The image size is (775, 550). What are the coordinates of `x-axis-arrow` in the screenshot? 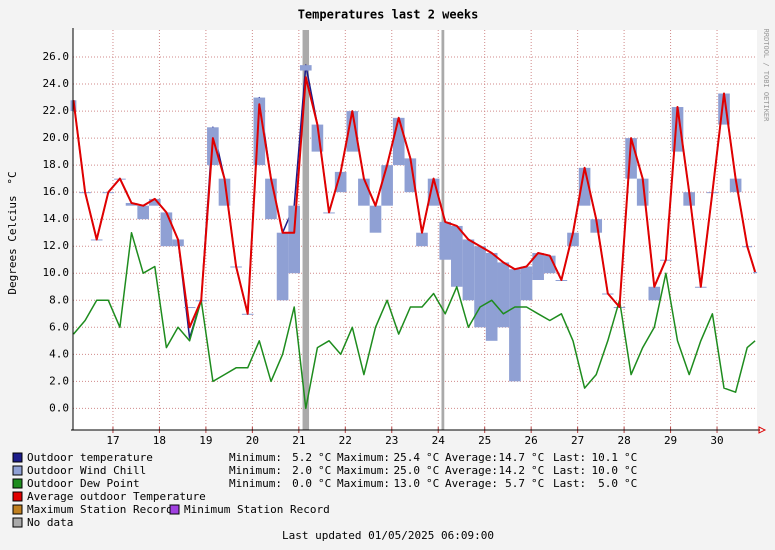 It's located at (762, 430).